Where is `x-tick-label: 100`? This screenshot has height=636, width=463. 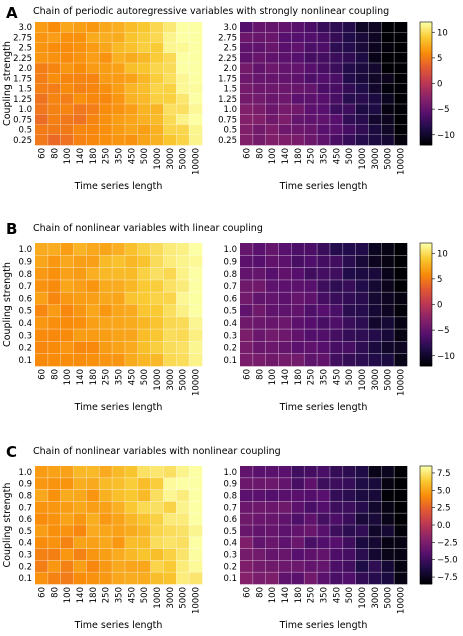
x-tick-label: 100 is located at coordinates (68, 156).